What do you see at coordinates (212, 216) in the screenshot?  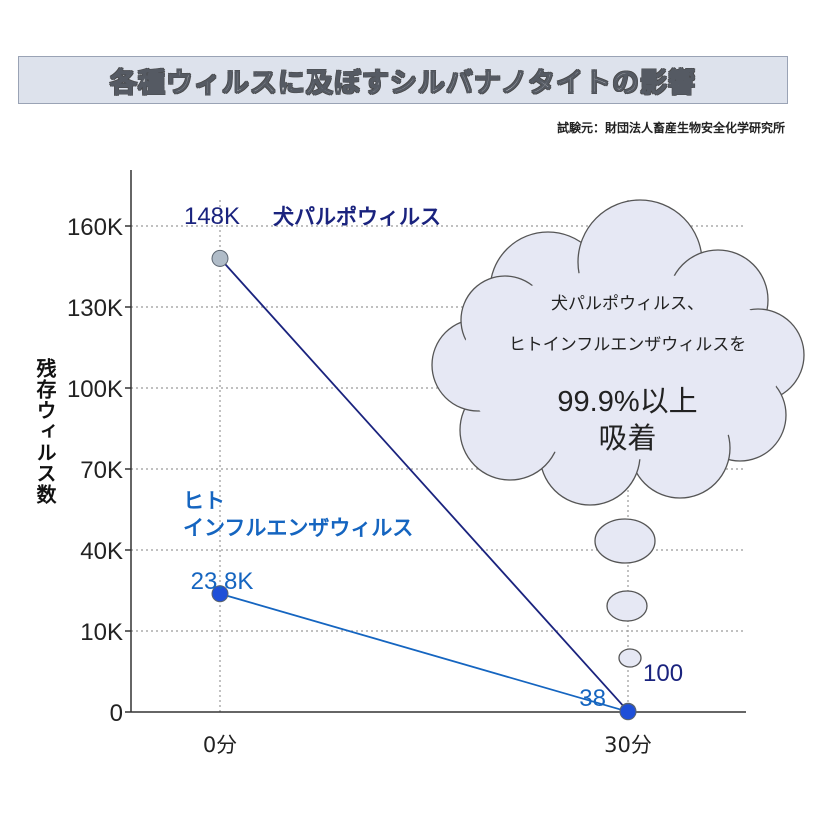 I see `data-label: 148K` at bounding box center [212, 216].